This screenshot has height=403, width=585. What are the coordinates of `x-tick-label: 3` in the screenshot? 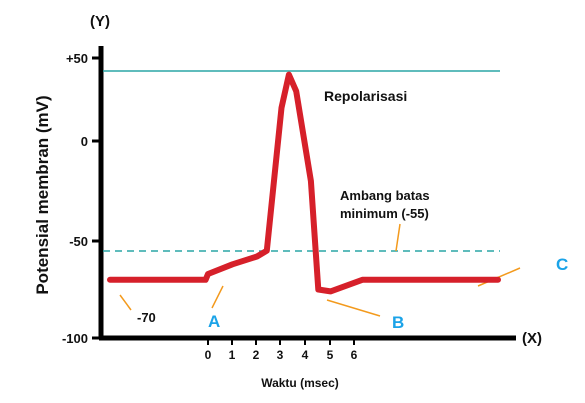 It's located at (280, 355).